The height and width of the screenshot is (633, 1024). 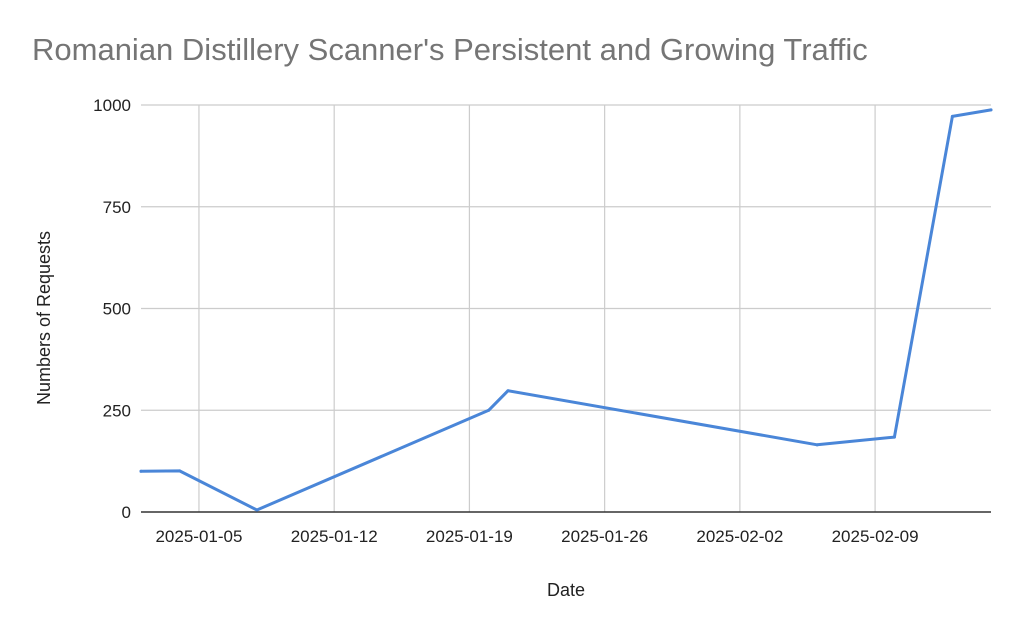 I want to click on x-axis-title: Date, so click(x=566, y=590).